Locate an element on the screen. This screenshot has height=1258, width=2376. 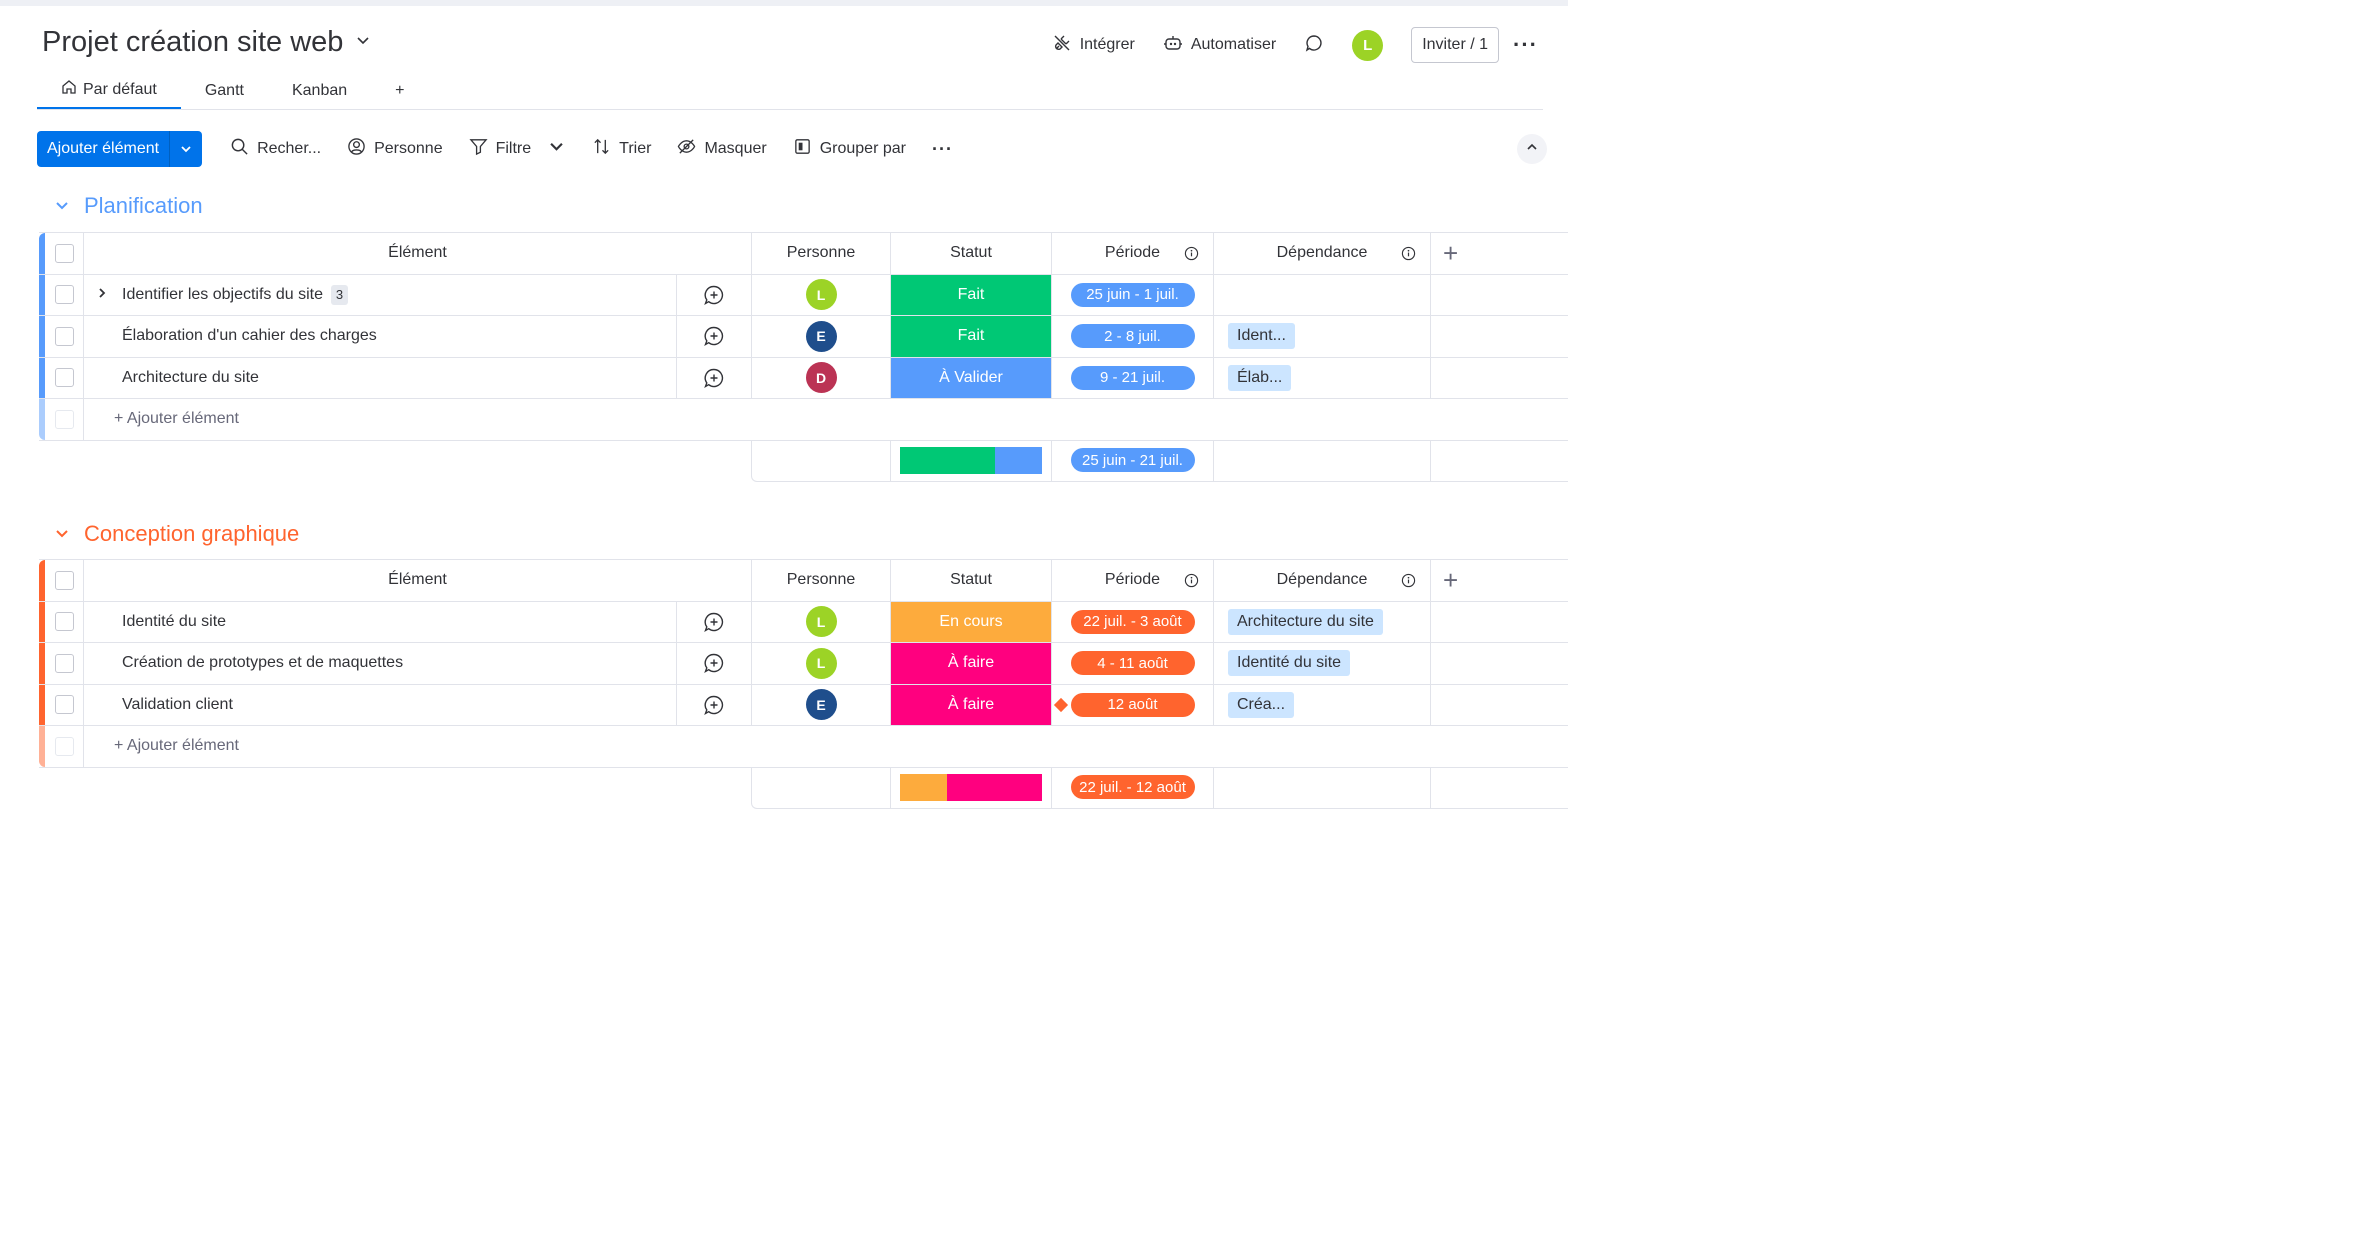
period-cell: 25 juin - 1 juil. is located at coordinates (1133, 294).